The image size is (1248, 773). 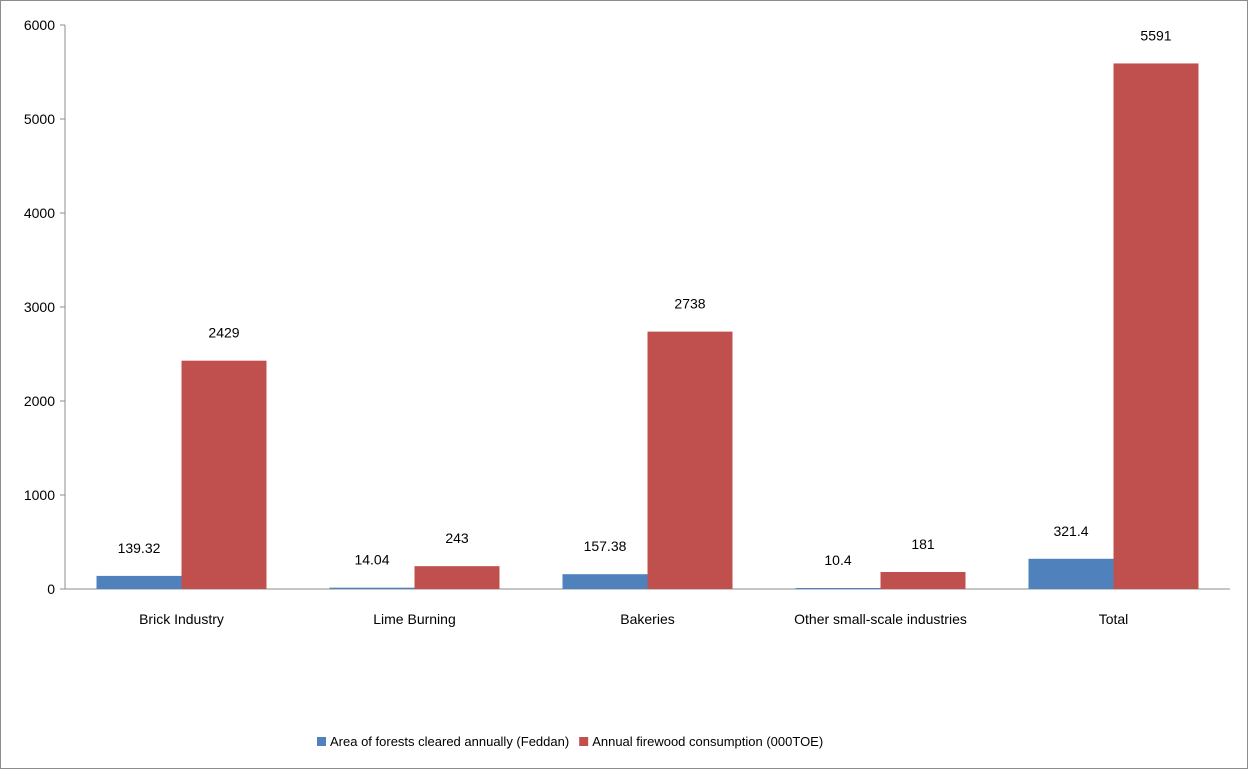 I want to click on y-tick-label: 1000, so click(x=39, y=495).